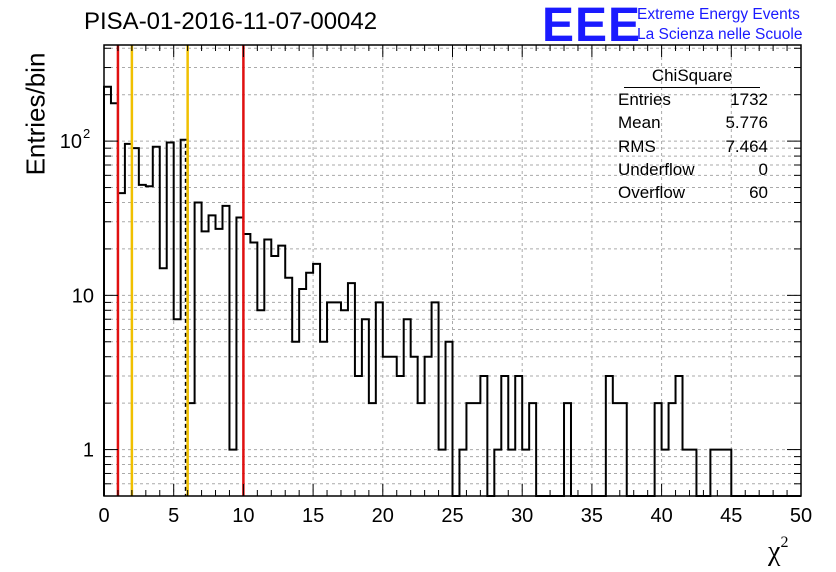 The width and height of the screenshot is (836, 572). What do you see at coordinates (592, 516) in the screenshot?
I see `x-tick-label: 35` at bounding box center [592, 516].